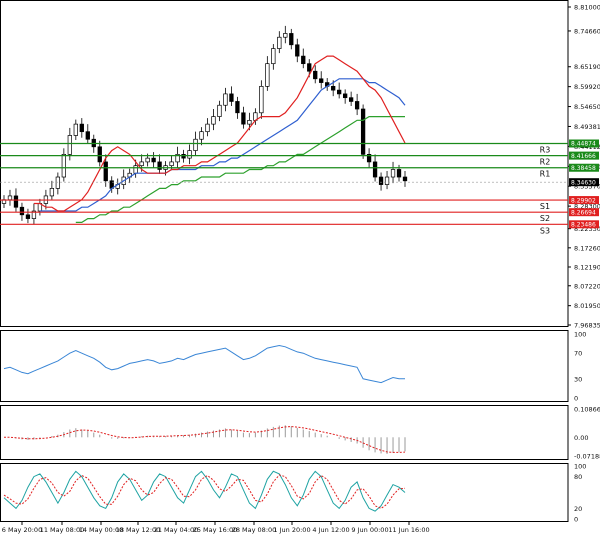  I want to click on stochastic-d-line, so click(204, 491).